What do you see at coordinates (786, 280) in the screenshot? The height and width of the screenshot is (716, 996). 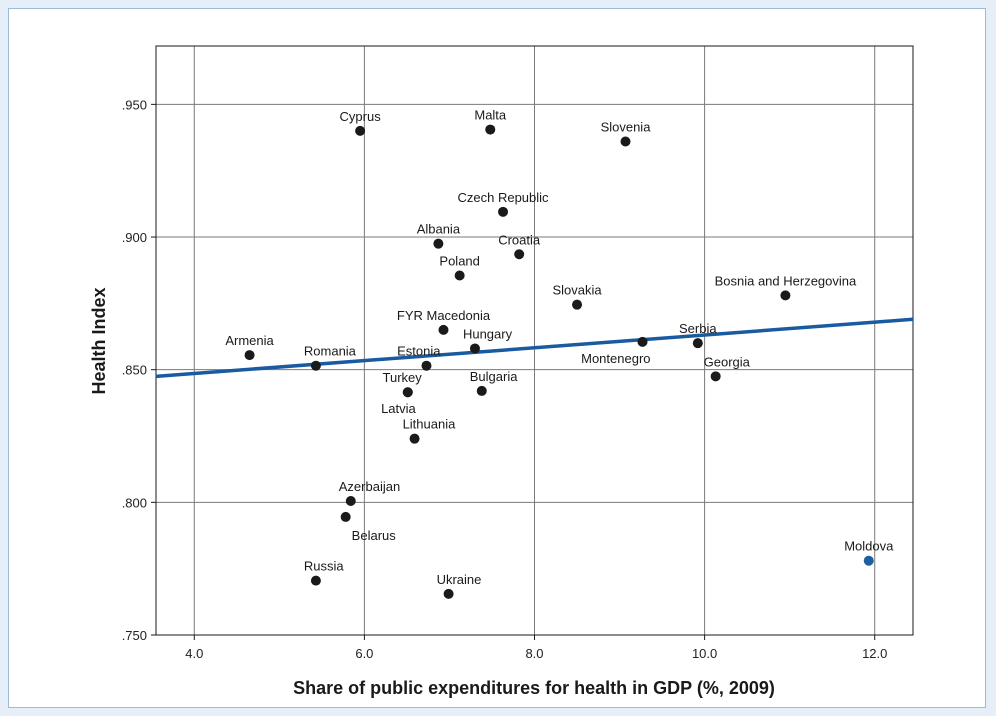 I see `point-label: Bosnia and Herzegovina` at bounding box center [786, 280].